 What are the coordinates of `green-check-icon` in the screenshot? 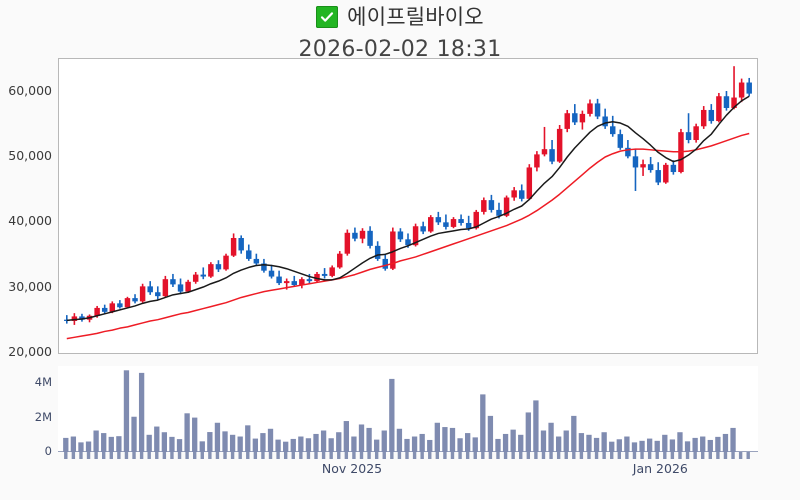 It's located at (327, 17).